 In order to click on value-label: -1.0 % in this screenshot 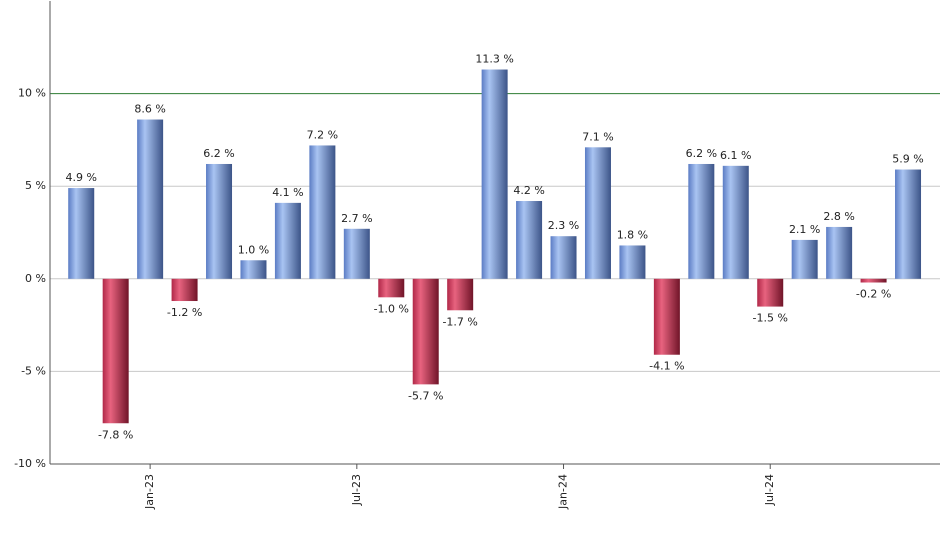, I will do `click(391, 308)`.